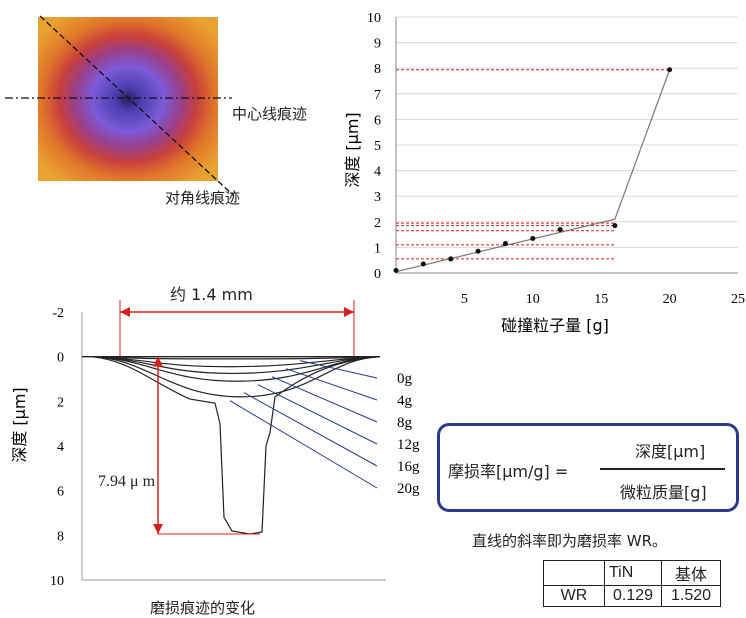 The width and height of the screenshot is (746, 618). I want to click on scatter-fit-line, so click(533, 171).